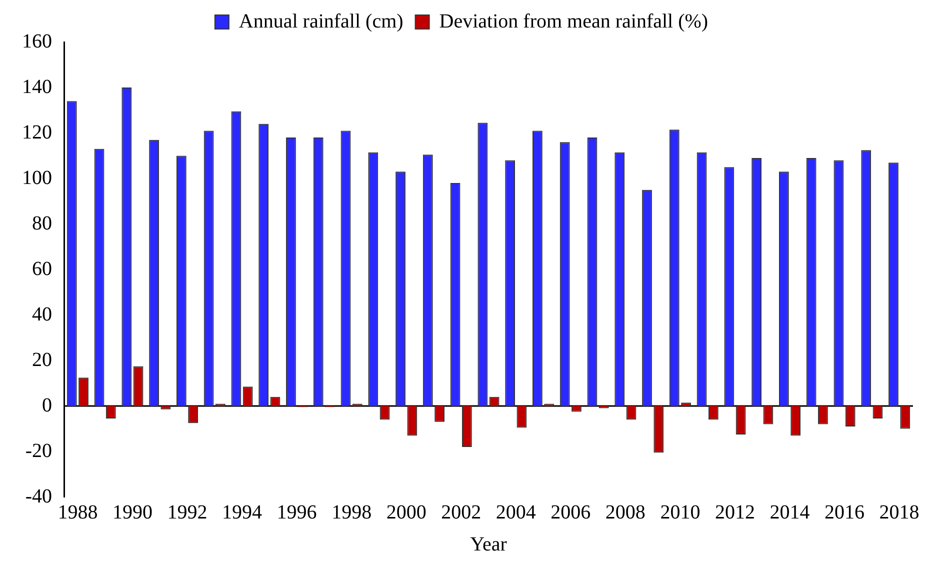 Image resolution: width=933 pixels, height=566 pixels. Describe the element at coordinates (570, 512) in the screenshot. I see `x-tick-label: 2006` at that location.